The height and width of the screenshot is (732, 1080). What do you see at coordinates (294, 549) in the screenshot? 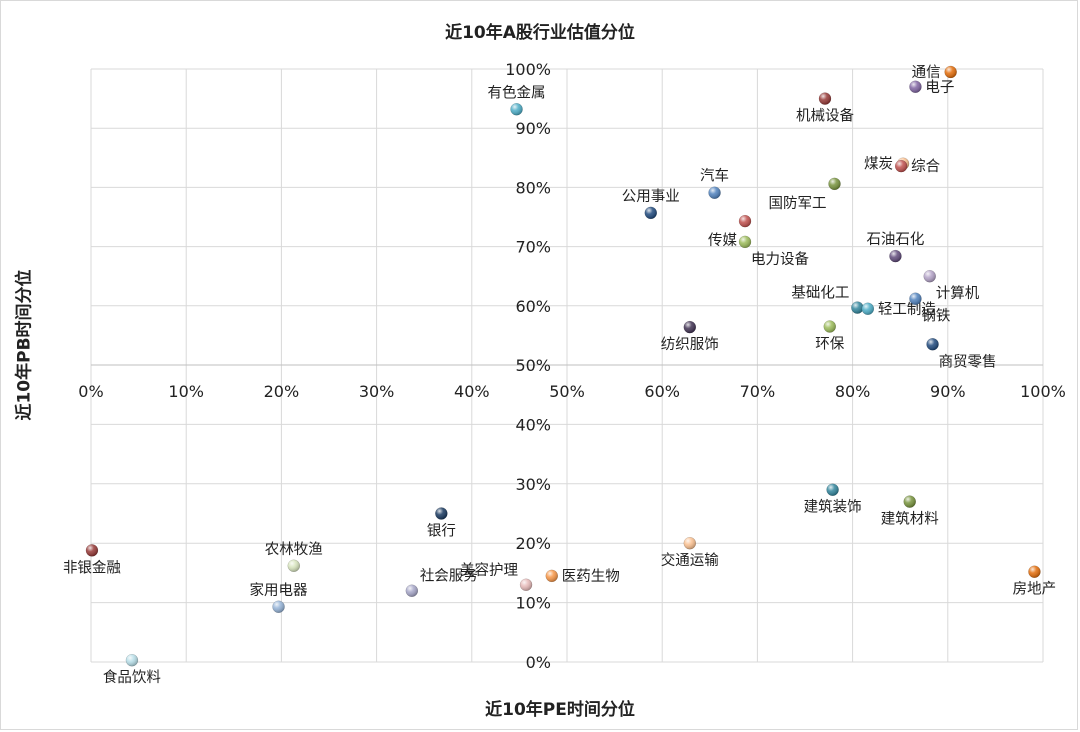
I see `point-label: 农林牧渔` at bounding box center [294, 549].